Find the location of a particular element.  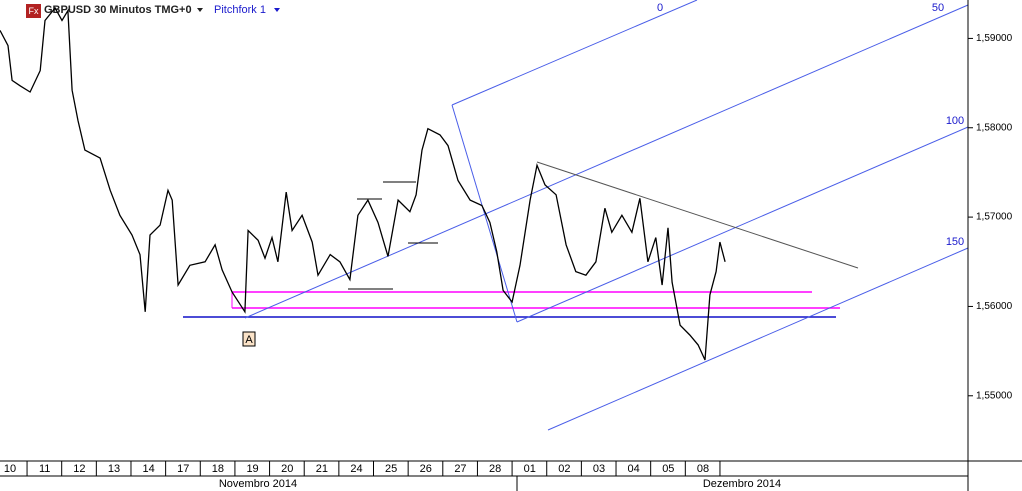

period-label: Dezembro 2014 is located at coordinates (742, 484).